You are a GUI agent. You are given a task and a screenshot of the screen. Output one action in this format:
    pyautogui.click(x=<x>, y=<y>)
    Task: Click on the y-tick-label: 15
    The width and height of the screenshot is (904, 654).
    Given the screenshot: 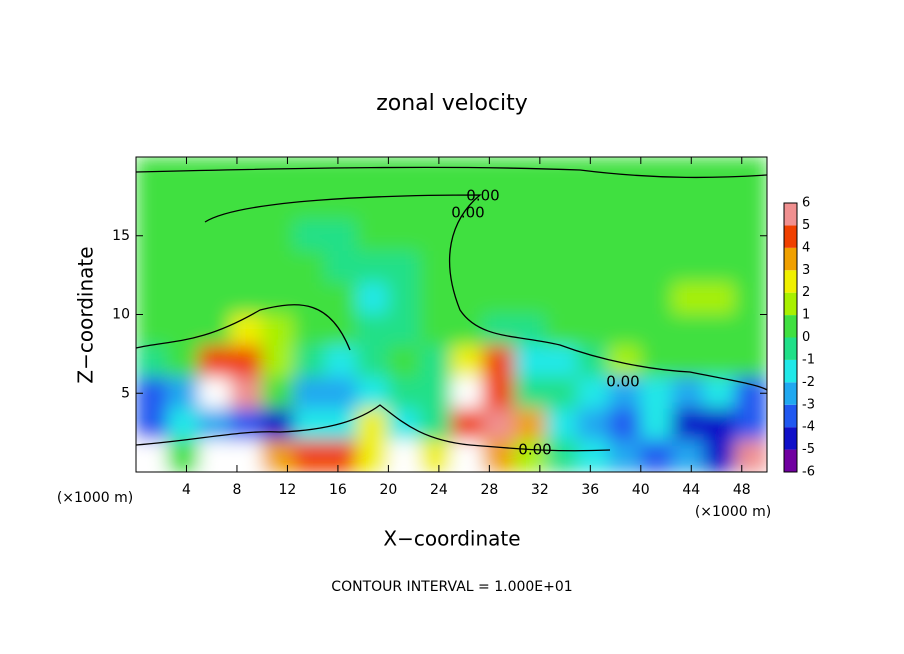 What is the action you would take?
    pyautogui.click(x=121, y=236)
    